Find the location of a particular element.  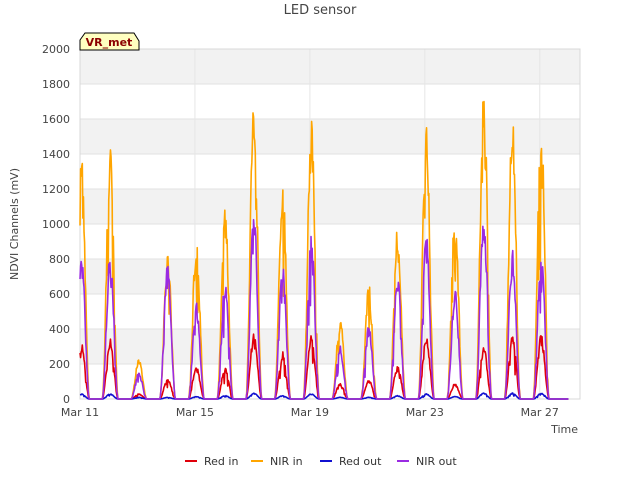

x-tick-label: Mar 15 is located at coordinates (195, 412).